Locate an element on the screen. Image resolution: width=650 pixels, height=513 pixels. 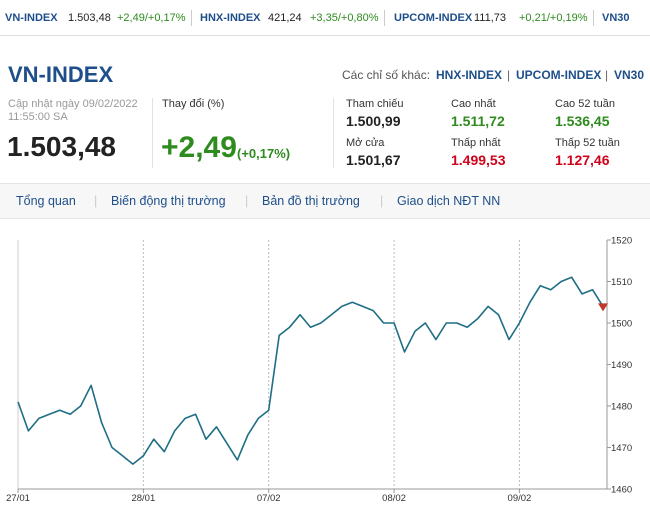
stat-value: 1.499,53 is located at coordinates (478, 160).